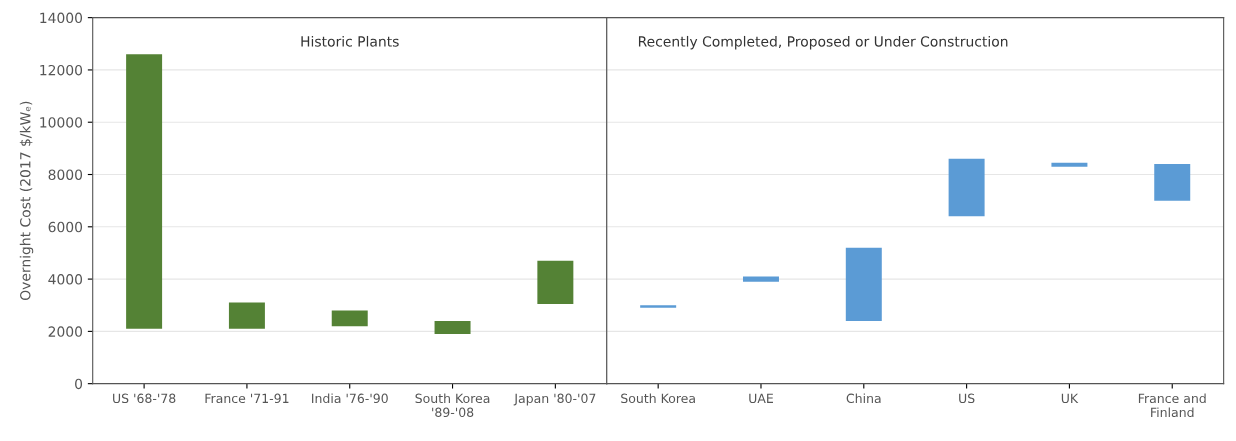 This screenshot has width=1236, height=441. What do you see at coordinates (350, 41) in the screenshot?
I see `text: Historic Plants` at bounding box center [350, 41].